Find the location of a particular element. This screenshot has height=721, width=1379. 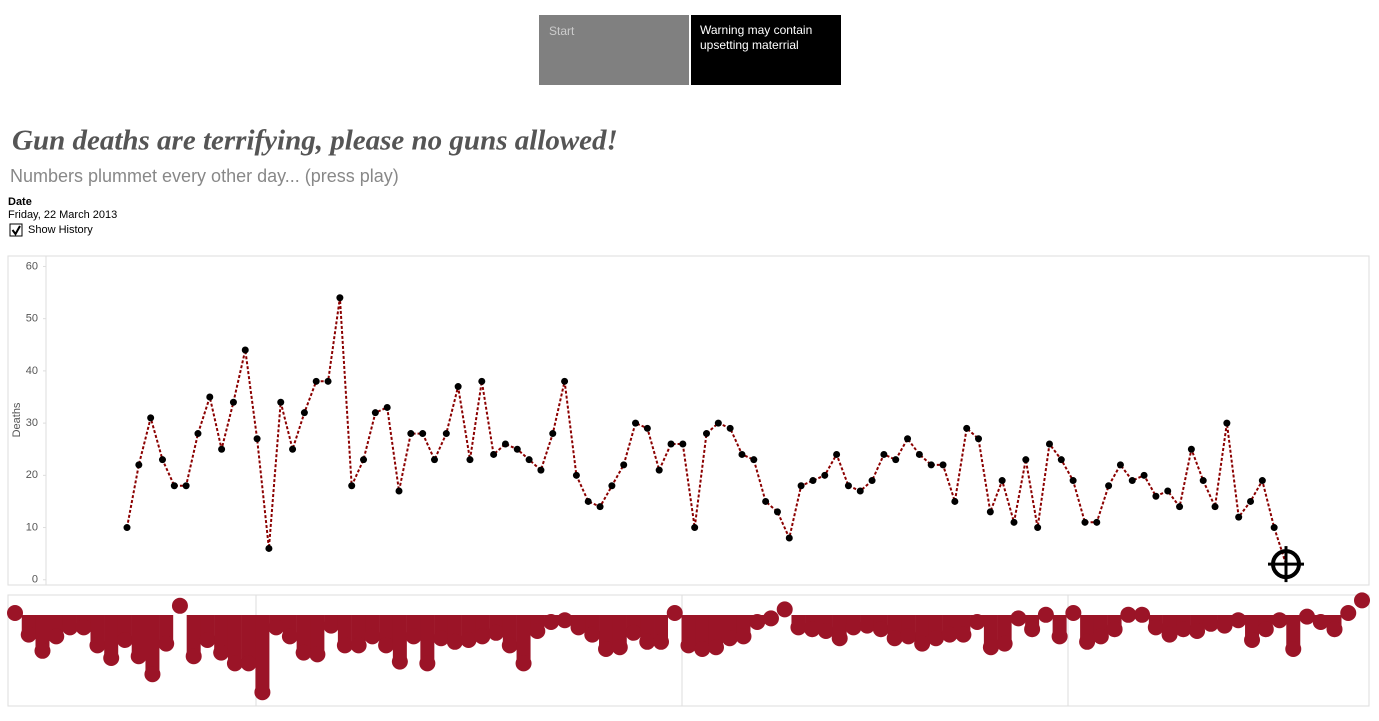

start-label: Start is located at coordinates (562, 31).